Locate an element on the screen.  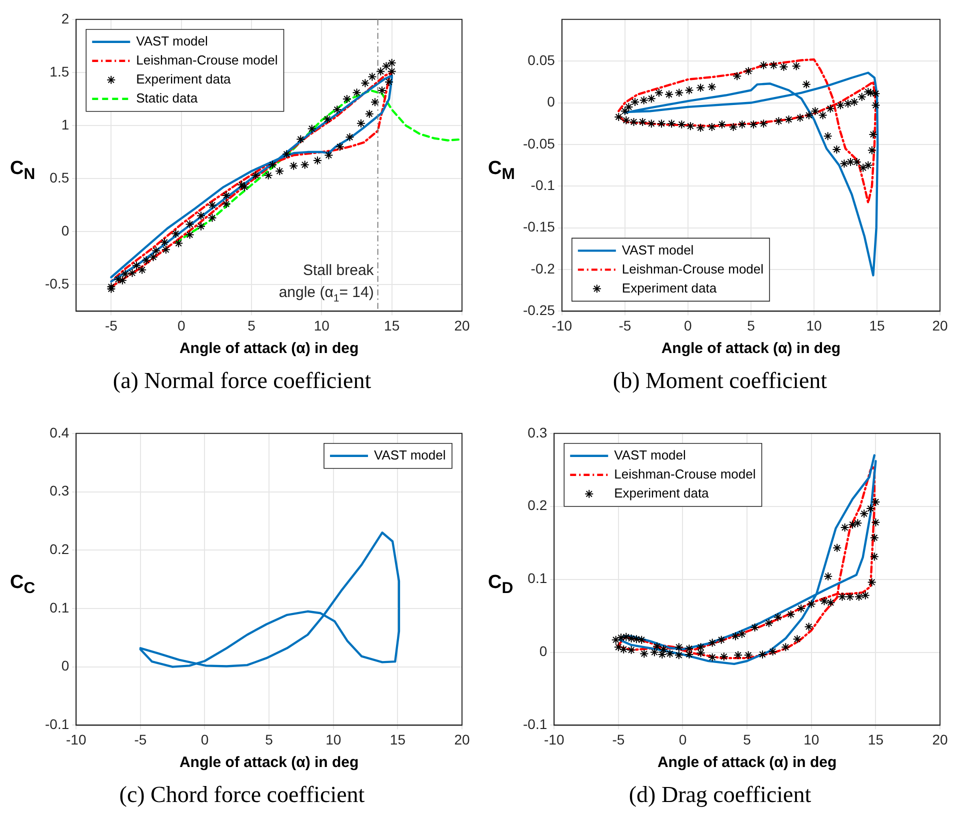
text: (c) Chord force coefficient is located at coordinates (242, 795).